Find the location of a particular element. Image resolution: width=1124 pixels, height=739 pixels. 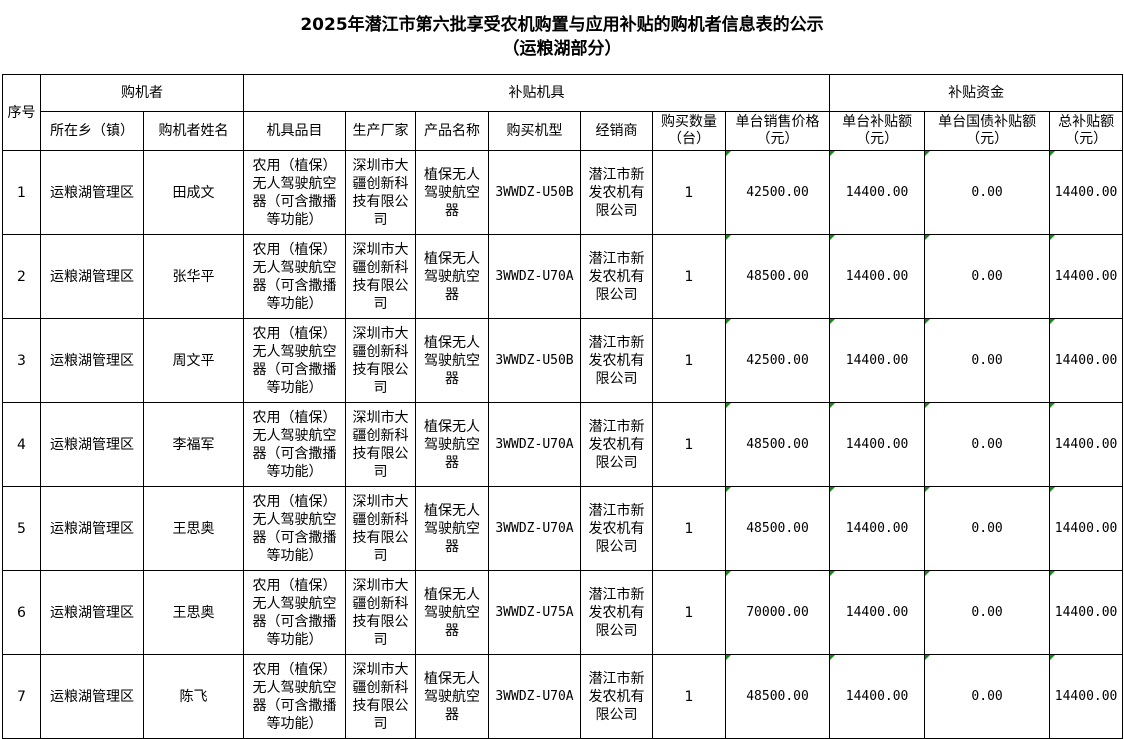

column-header: 单台国债补贴额（元） is located at coordinates (987, 131).